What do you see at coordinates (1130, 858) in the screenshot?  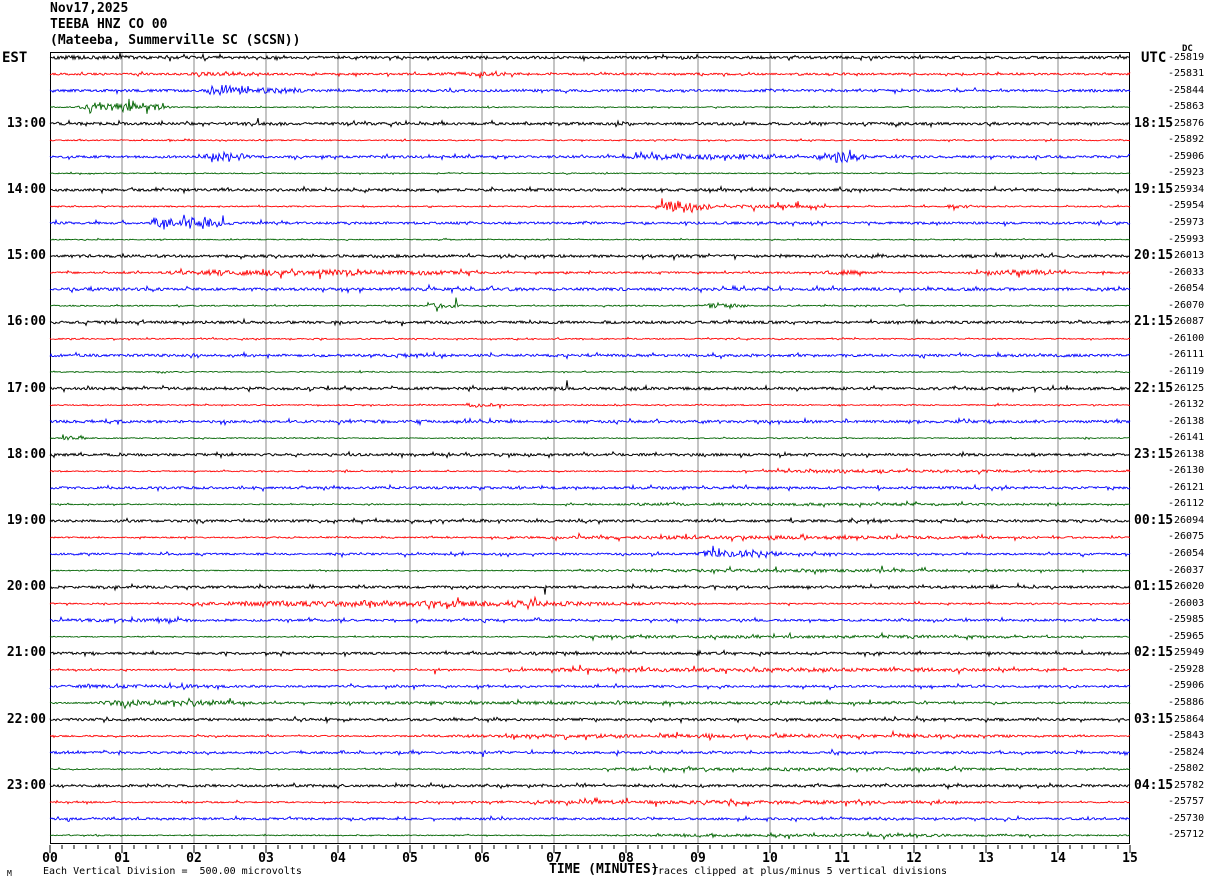 I see `x-axis-tick-label: 15` at bounding box center [1130, 858].